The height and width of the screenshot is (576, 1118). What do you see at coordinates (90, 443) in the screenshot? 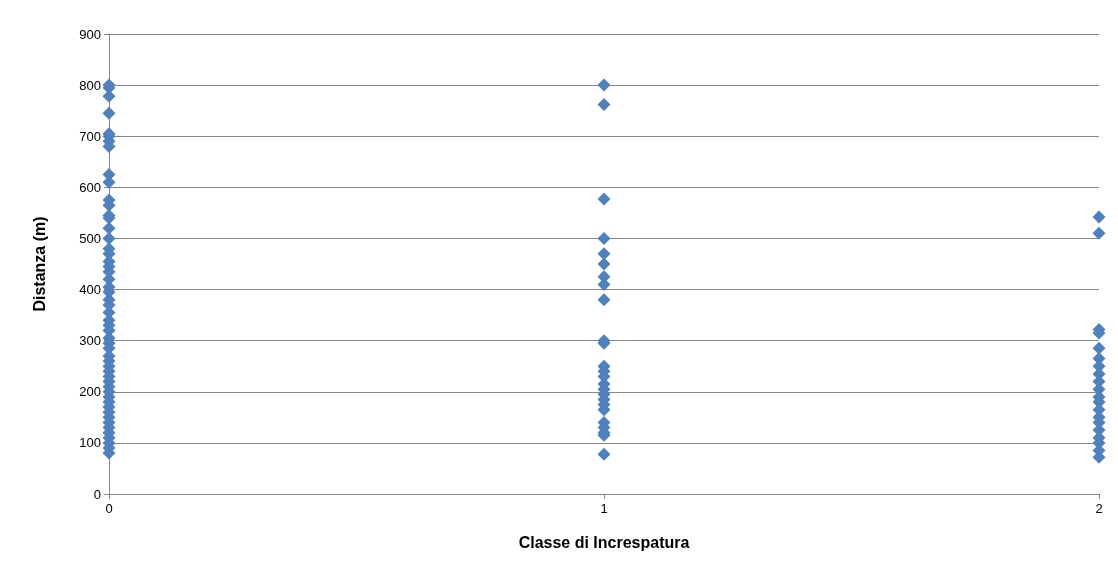
I see `y-tick-label: 100` at bounding box center [90, 443].